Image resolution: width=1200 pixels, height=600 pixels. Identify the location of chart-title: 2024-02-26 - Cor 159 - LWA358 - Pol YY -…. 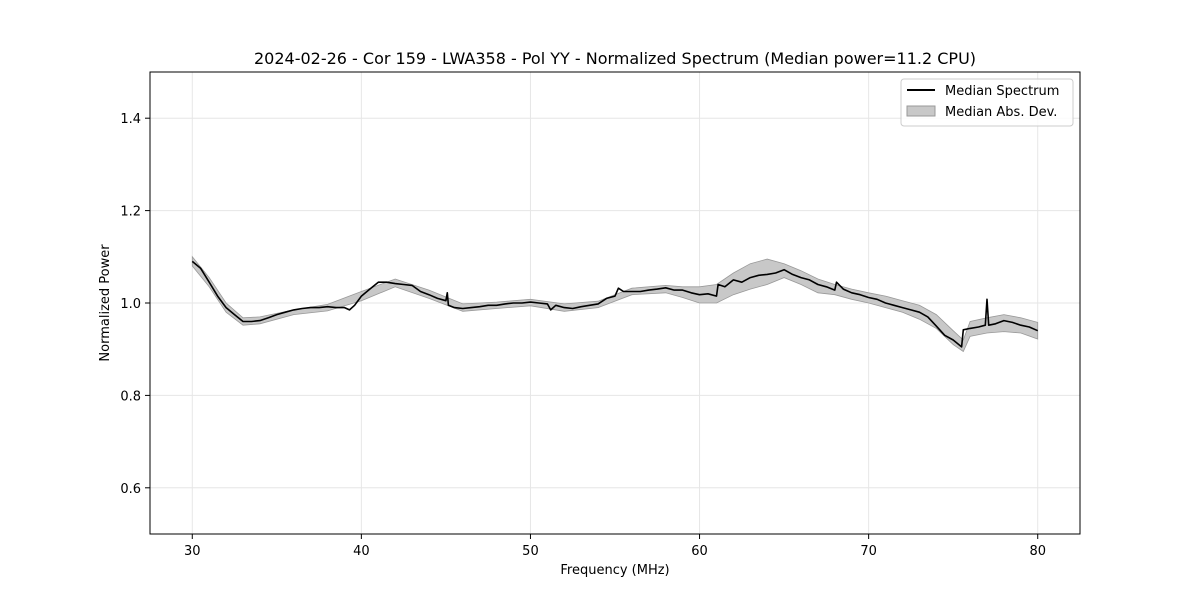
(615, 58).